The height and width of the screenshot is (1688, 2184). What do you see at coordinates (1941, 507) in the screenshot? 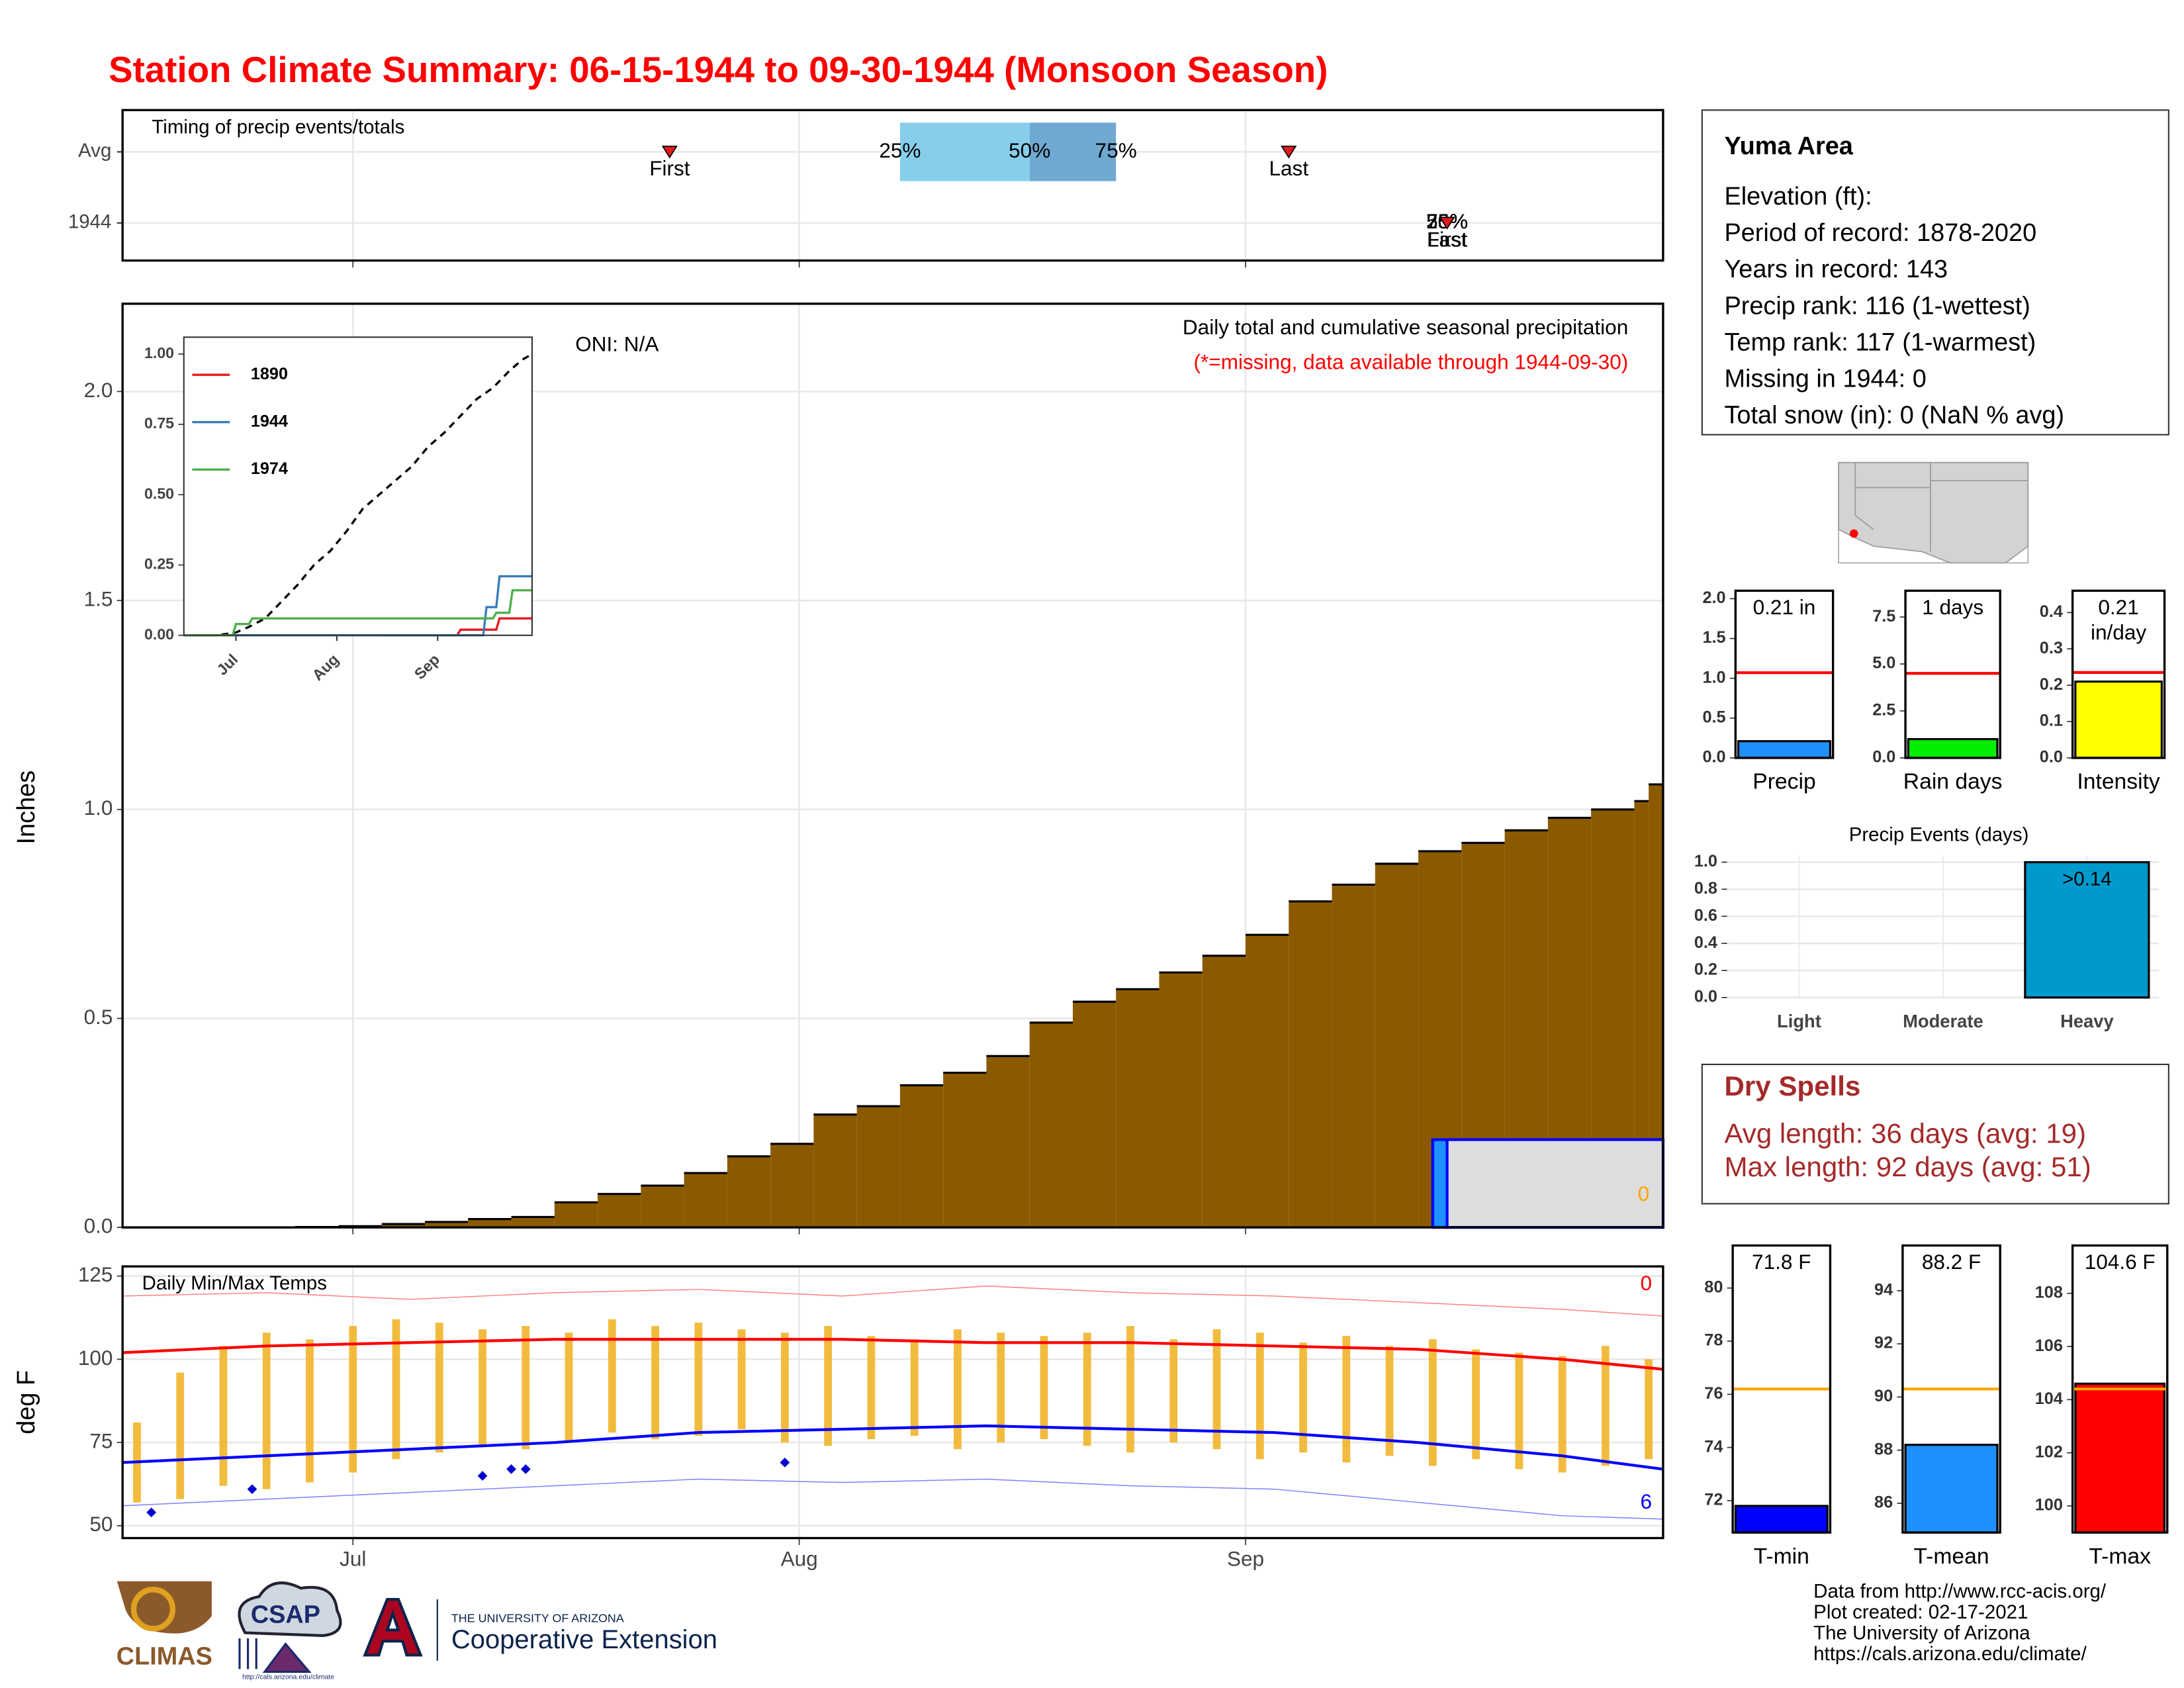
I see `map-borders` at bounding box center [1941, 507].